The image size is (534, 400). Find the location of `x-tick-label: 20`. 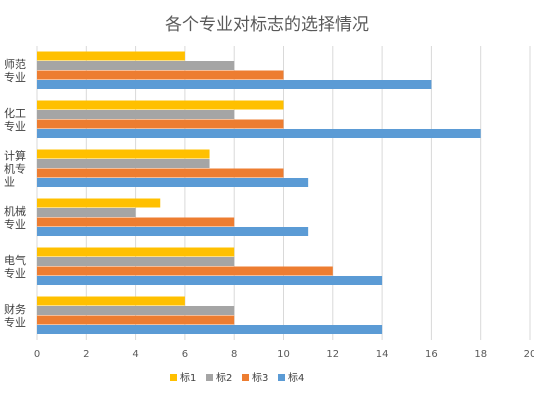

x-tick-label: 20 is located at coordinates (529, 354).